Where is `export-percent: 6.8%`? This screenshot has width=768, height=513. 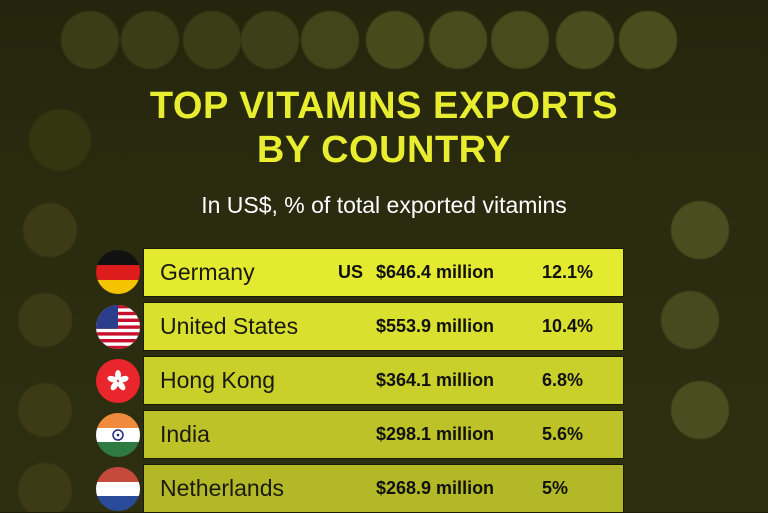 export-percent: 6.8% is located at coordinates (563, 380).